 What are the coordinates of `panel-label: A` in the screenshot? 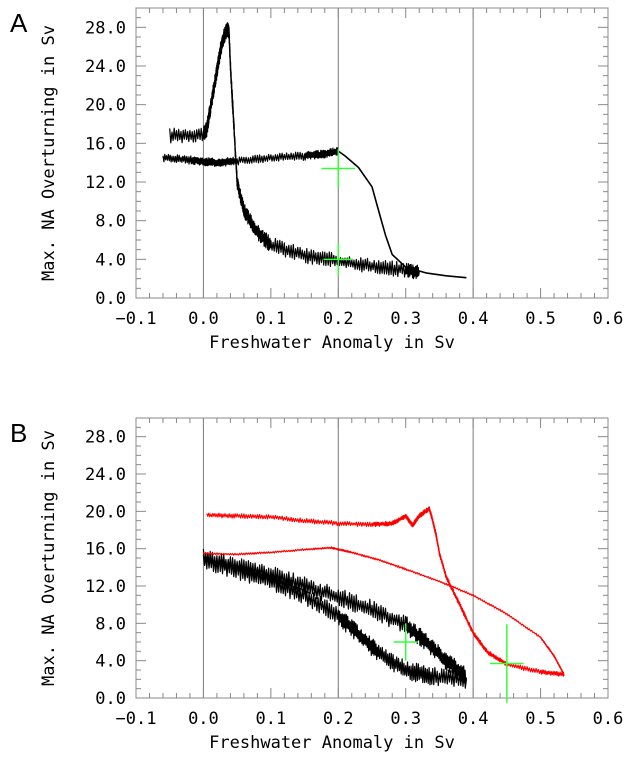 It's located at (19, 23).